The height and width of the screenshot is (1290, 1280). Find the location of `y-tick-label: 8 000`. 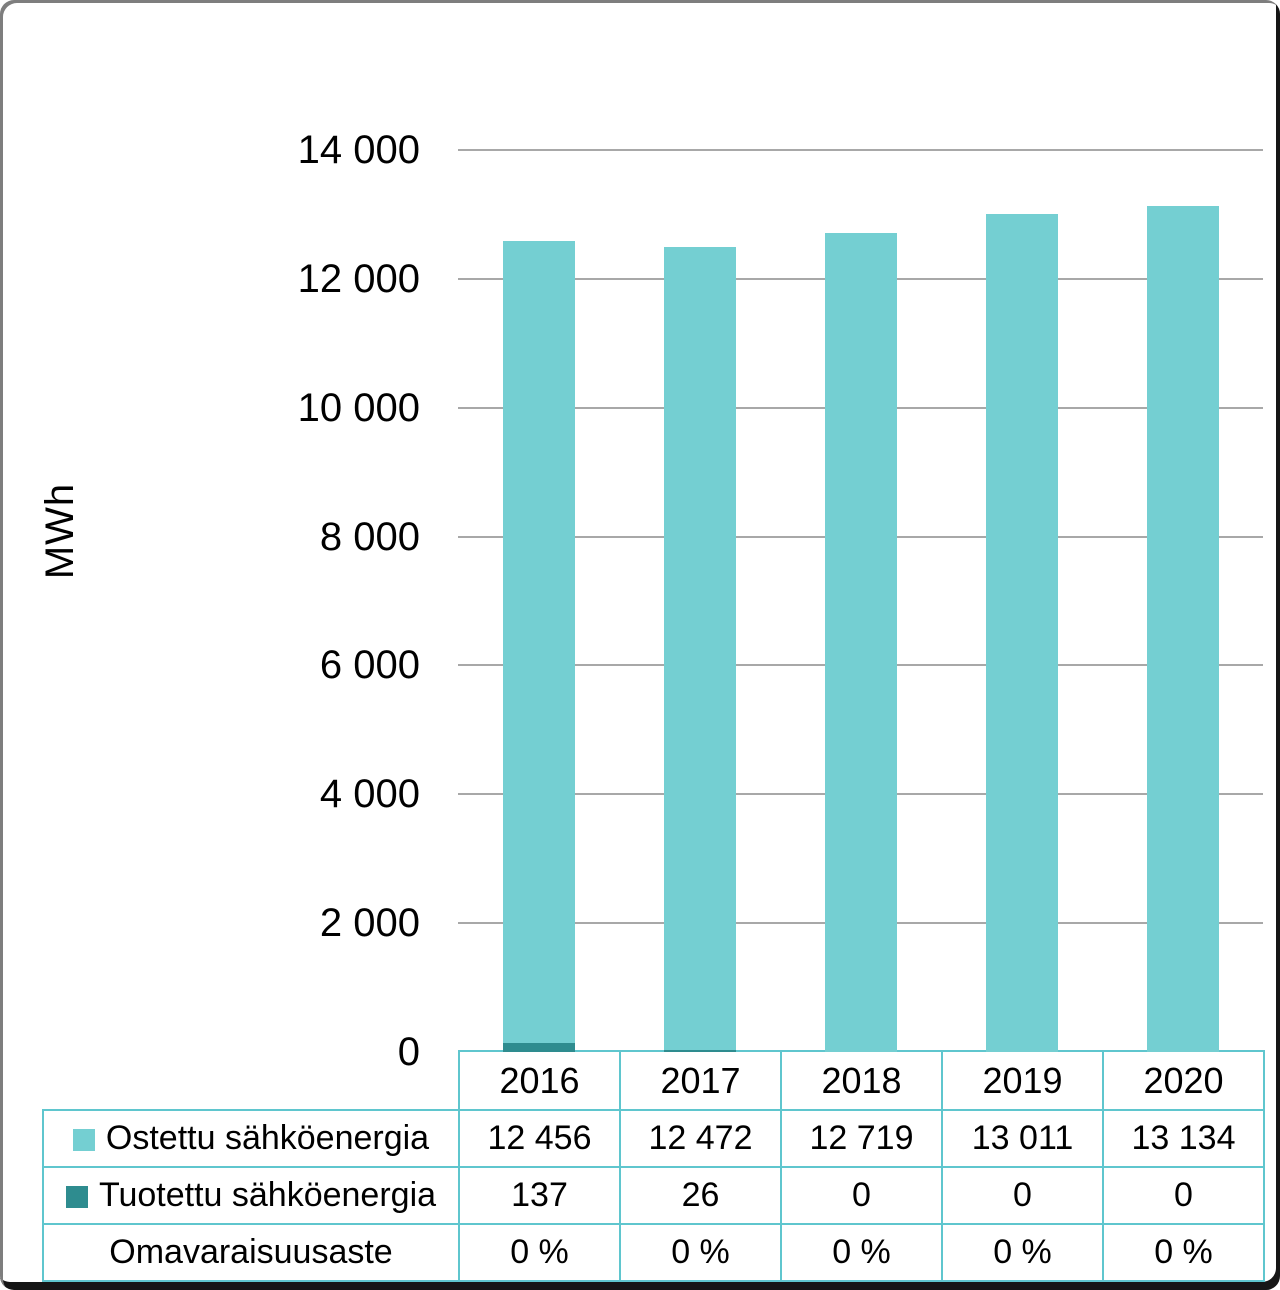

y-tick-label: 8 000 is located at coordinates (369, 536).